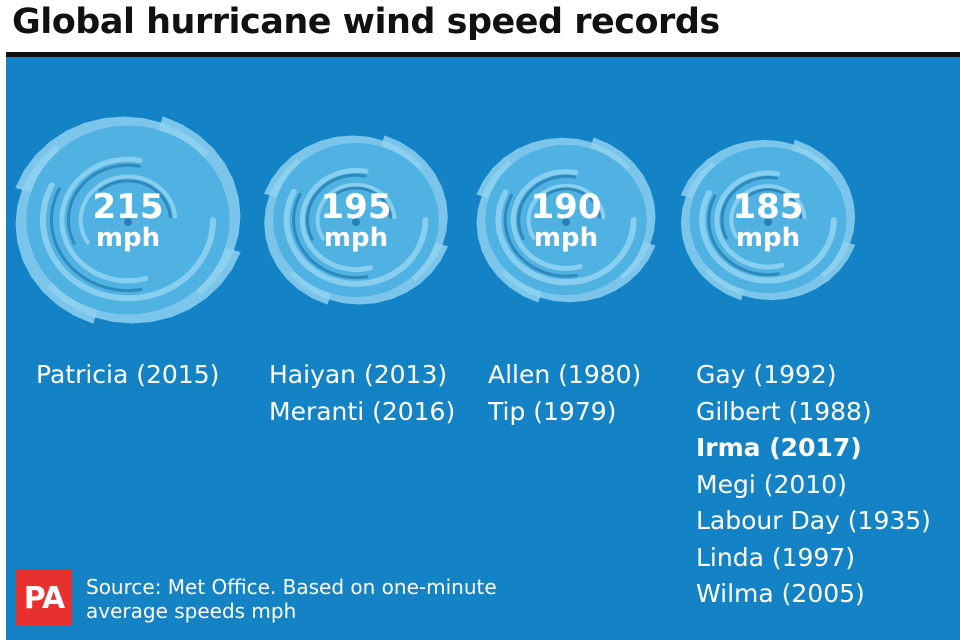  I want to click on speed-value-190: 190, so click(566, 207).